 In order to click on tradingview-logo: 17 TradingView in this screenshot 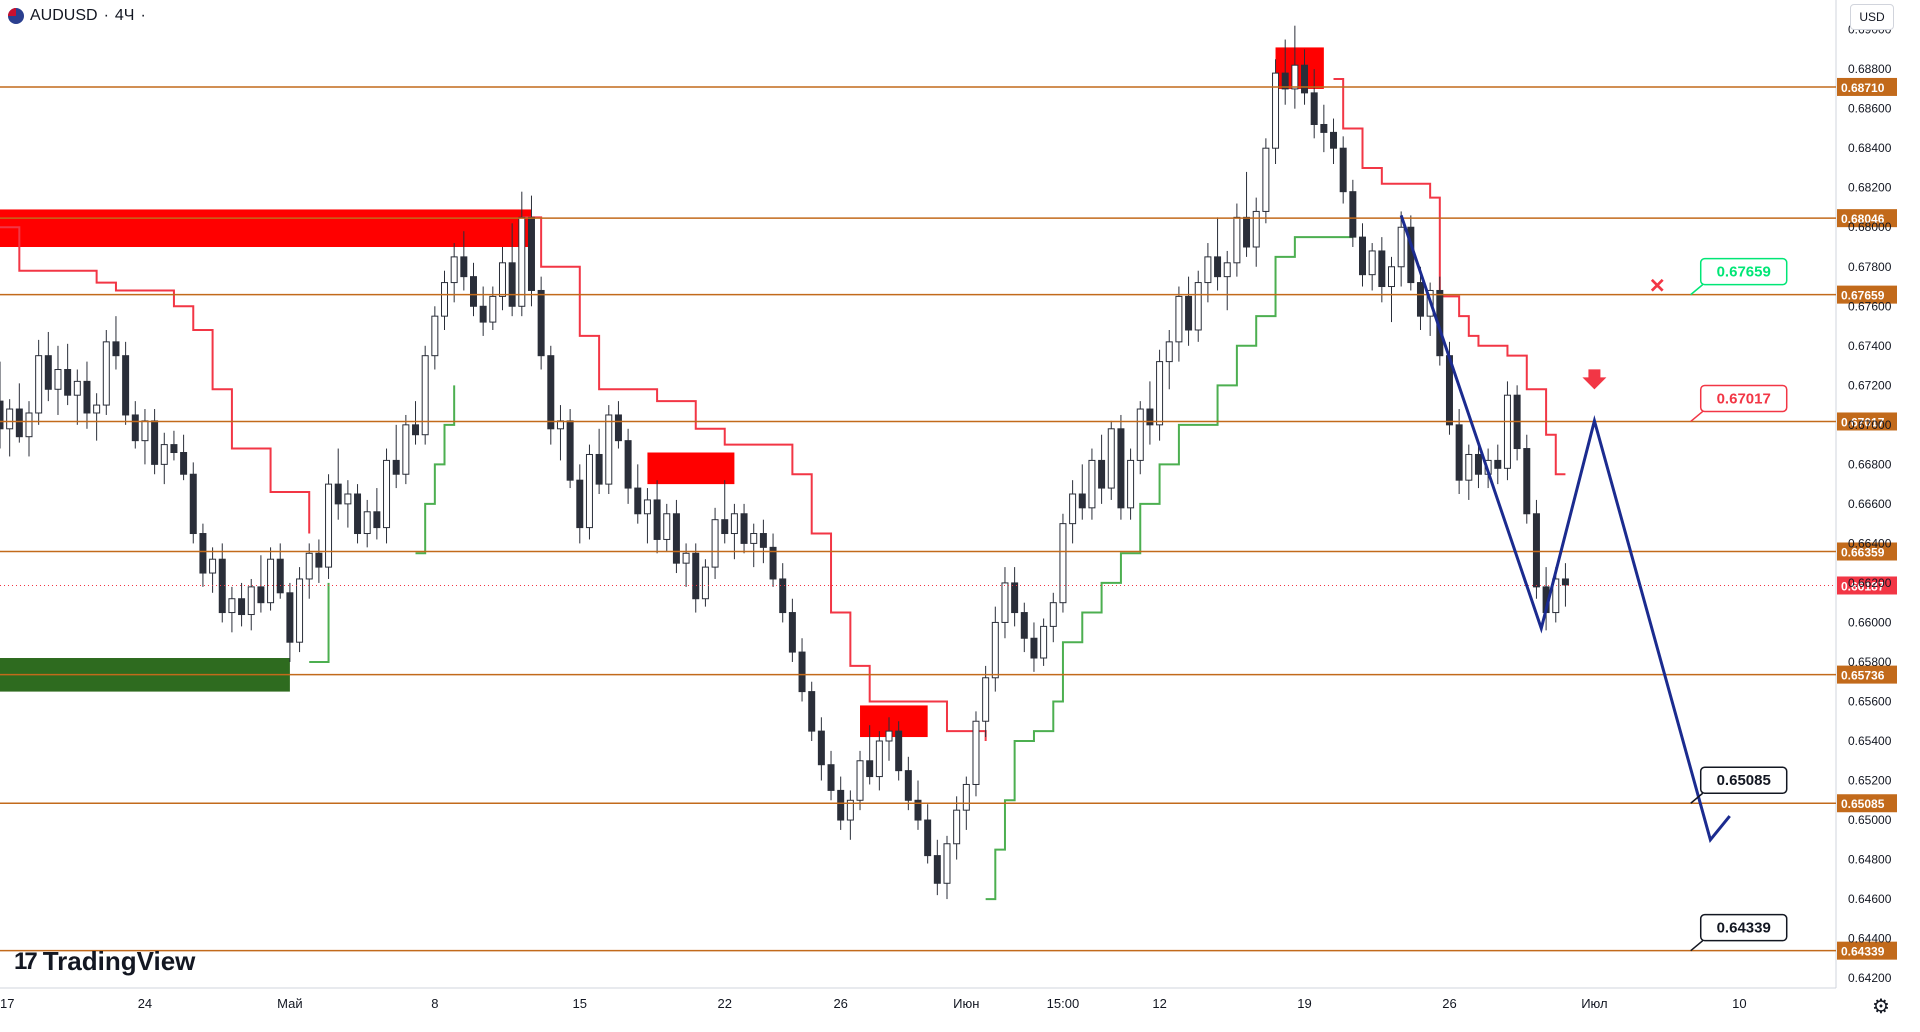, I will do `click(104, 961)`.